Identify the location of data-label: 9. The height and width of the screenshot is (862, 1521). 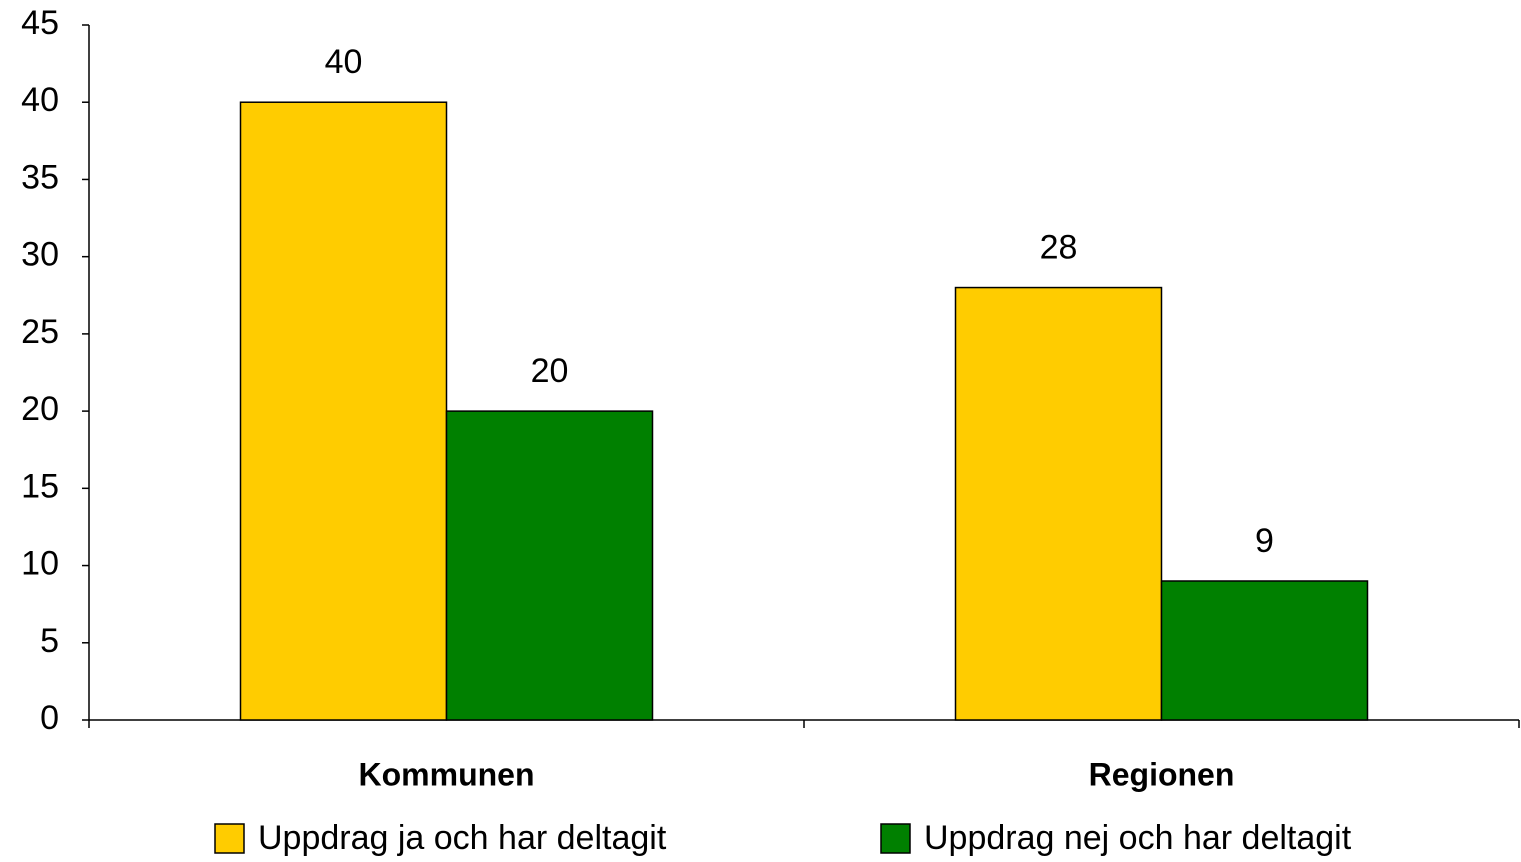
(1264, 541).